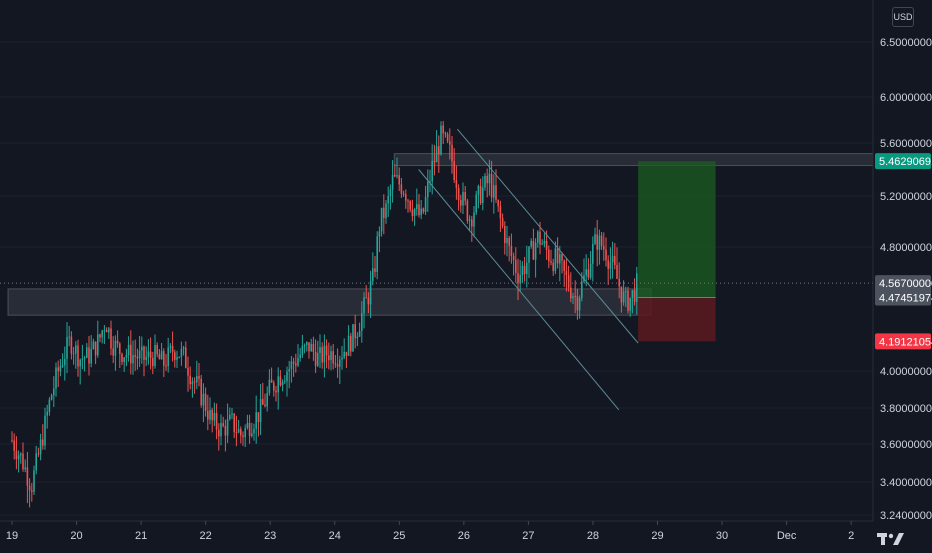  Describe the element at coordinates (906, 43) in the screenshot. I see `price-tick-label: 6.50000000` at that location.